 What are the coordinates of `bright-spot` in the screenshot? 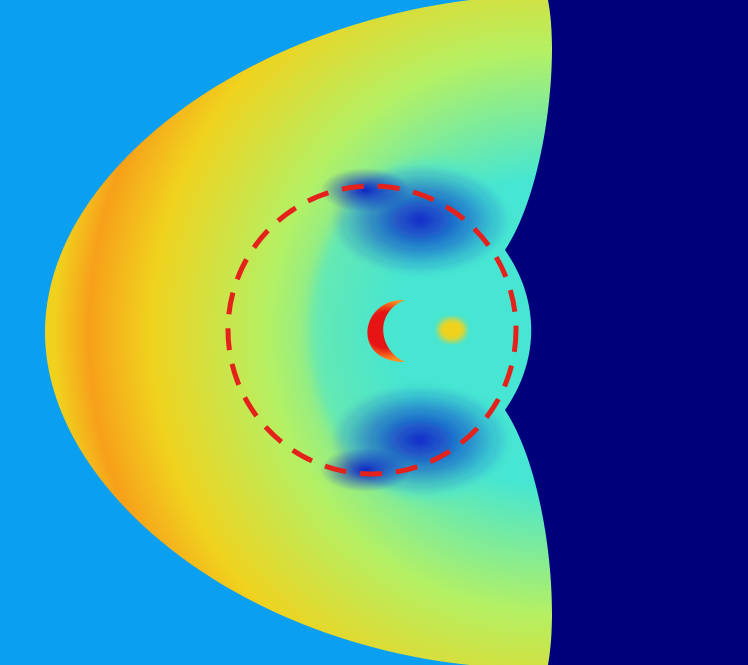 It's located at (452, 330).